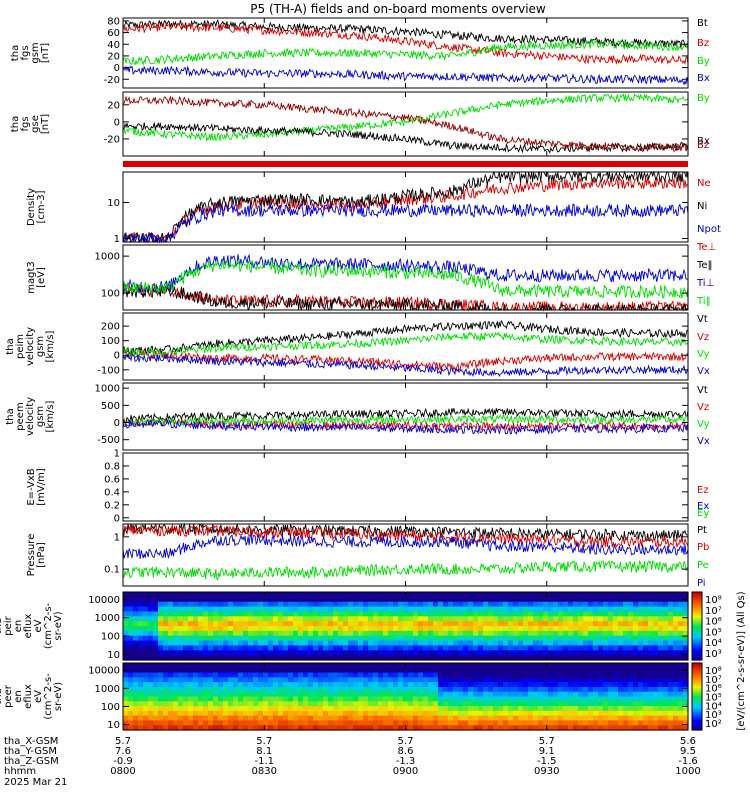 Image resolution: width=750 pixels, height=800 pixels. Describe the element at coordinates (41, 277) in the screenshot. I see `ylabel-line: [eV]` at that location.